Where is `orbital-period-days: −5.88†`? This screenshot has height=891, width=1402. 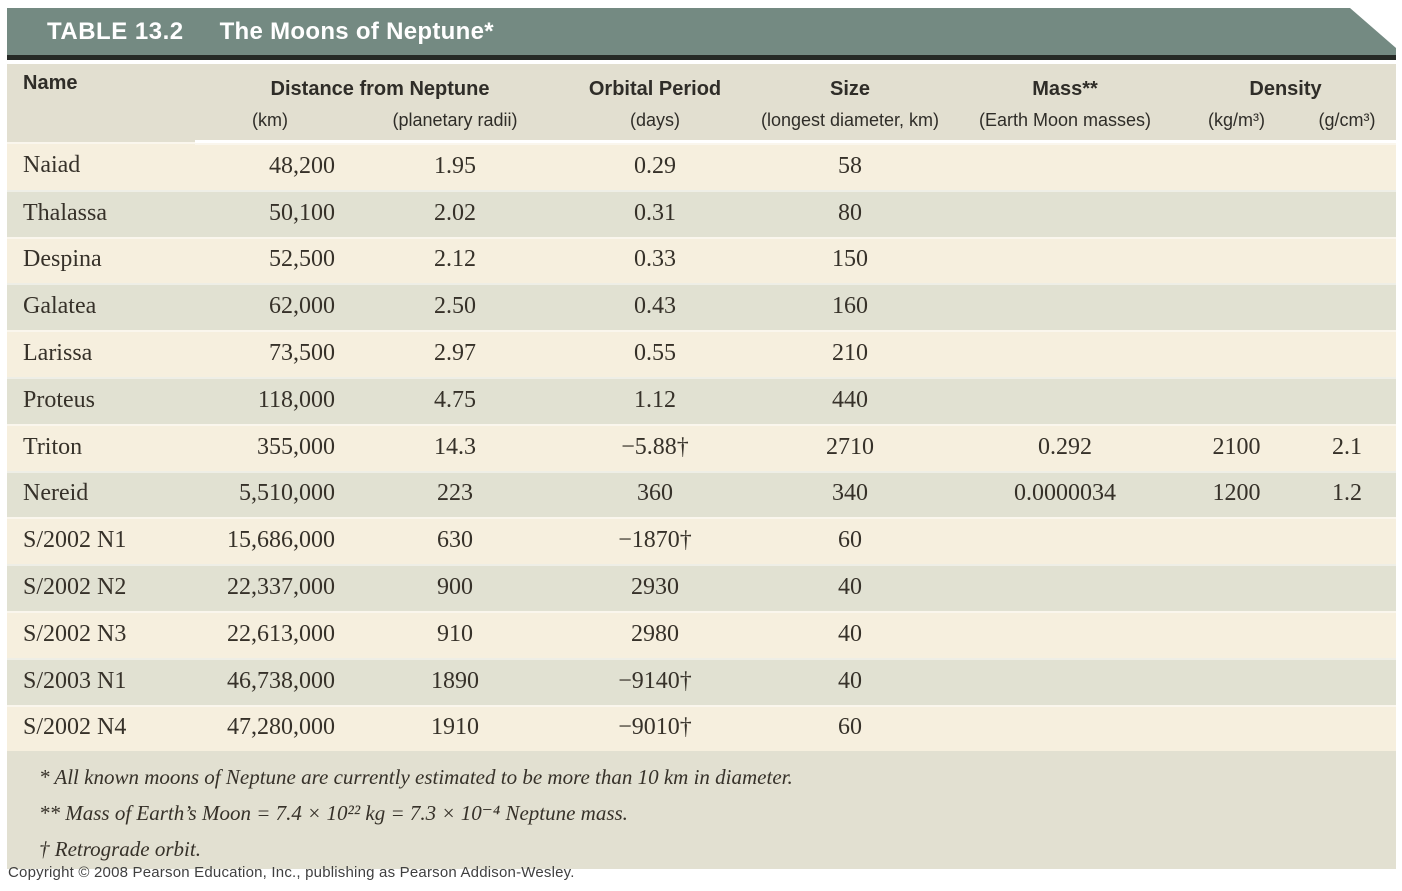
orbital-period-days: −5.88† is located at coordinates (655, 447).